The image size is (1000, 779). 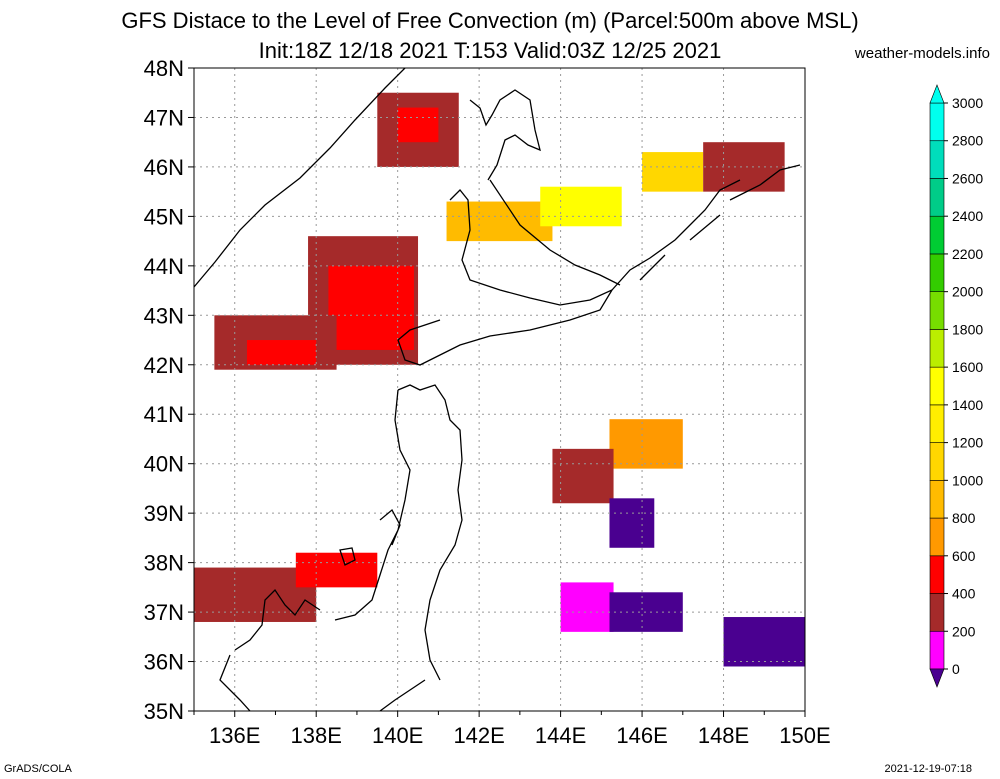 I want to click on footer-timestamp: 2021-12-19-07:18, so click(x=928, y=769).